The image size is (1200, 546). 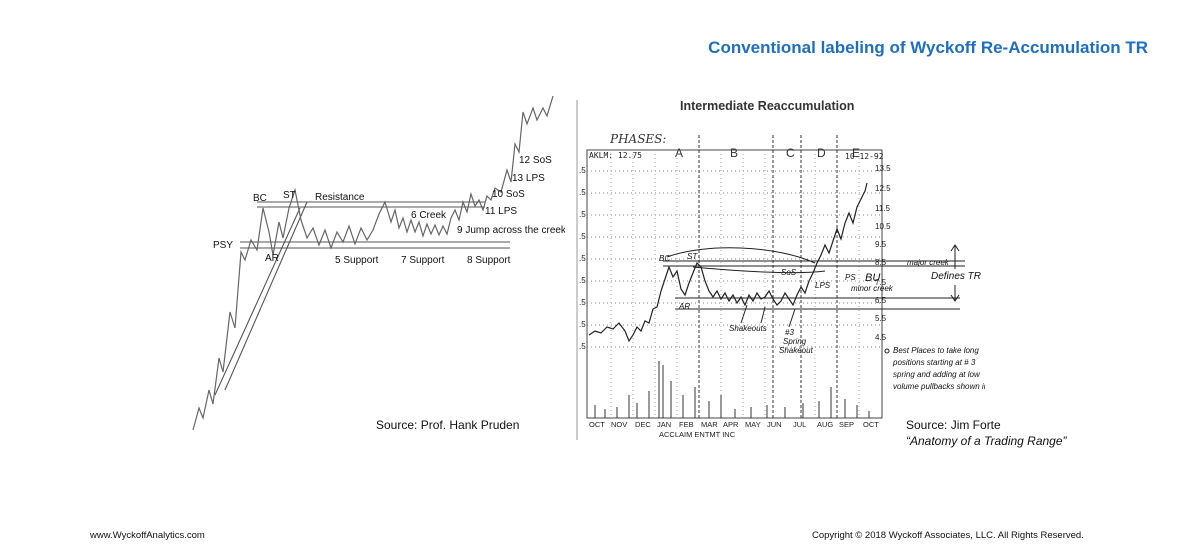 I want to click on phase-c: C, so click(x=790, y=153).